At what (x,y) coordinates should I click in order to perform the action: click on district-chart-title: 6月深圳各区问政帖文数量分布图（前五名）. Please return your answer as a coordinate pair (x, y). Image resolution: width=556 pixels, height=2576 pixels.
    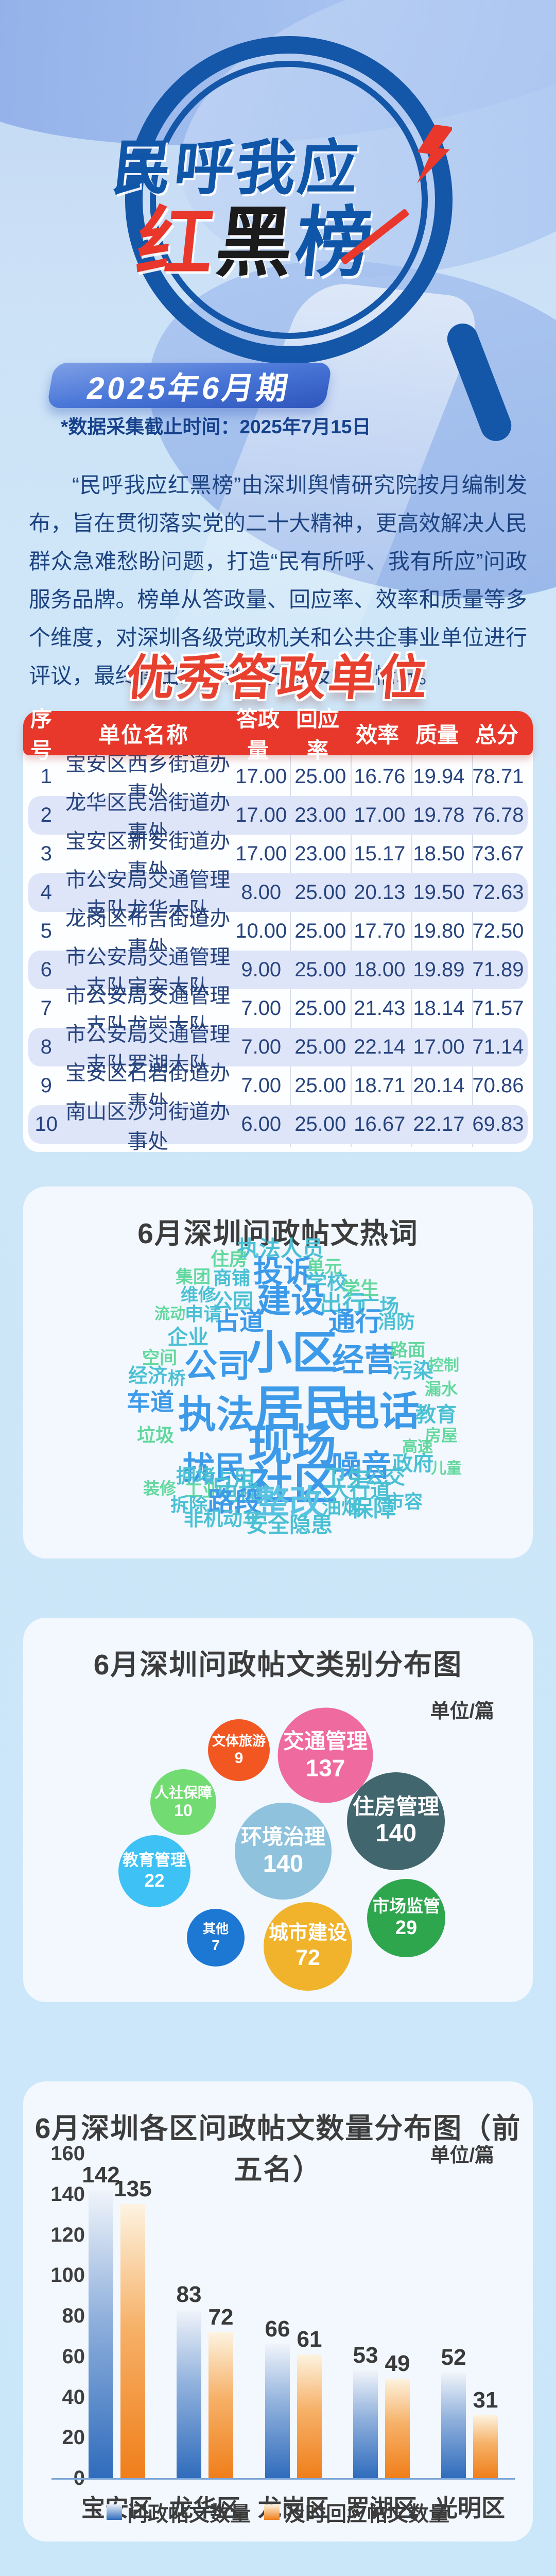
    Looking at the image, I should click on (278, 2148).